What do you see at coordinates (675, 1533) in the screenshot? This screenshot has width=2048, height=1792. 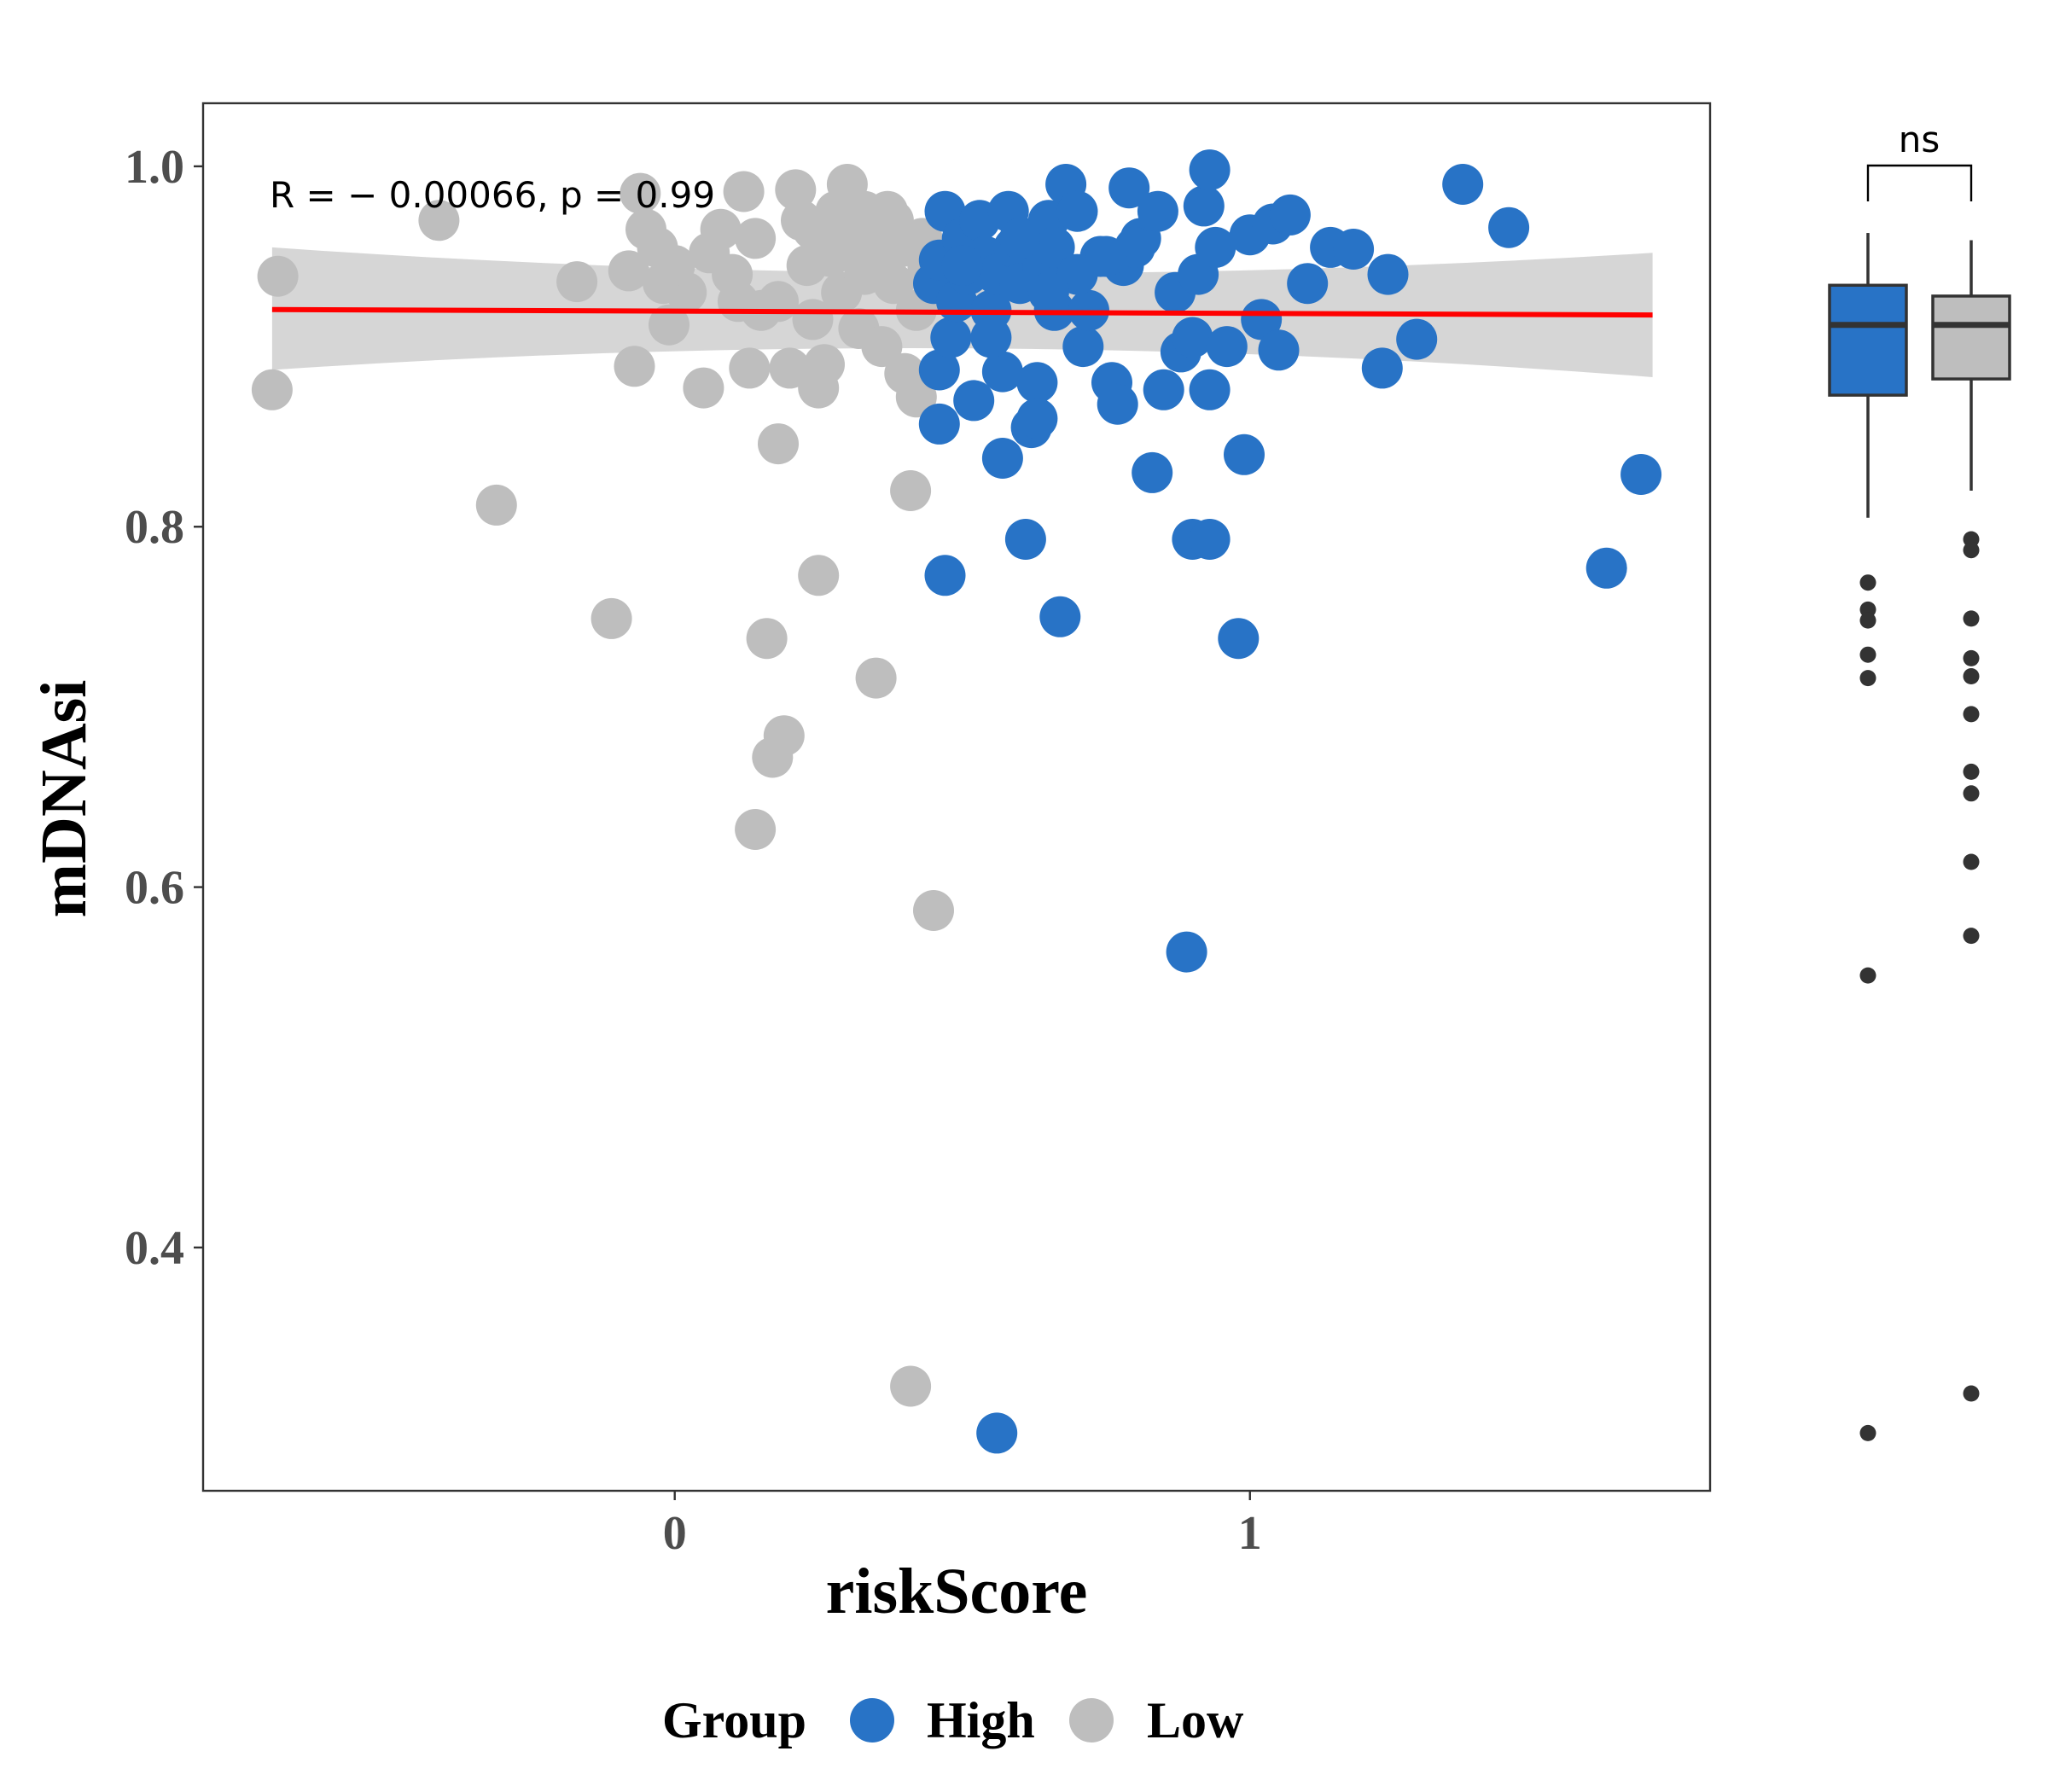 I see `x-tick-label-0: 0` at bounding box center [675, 1533].